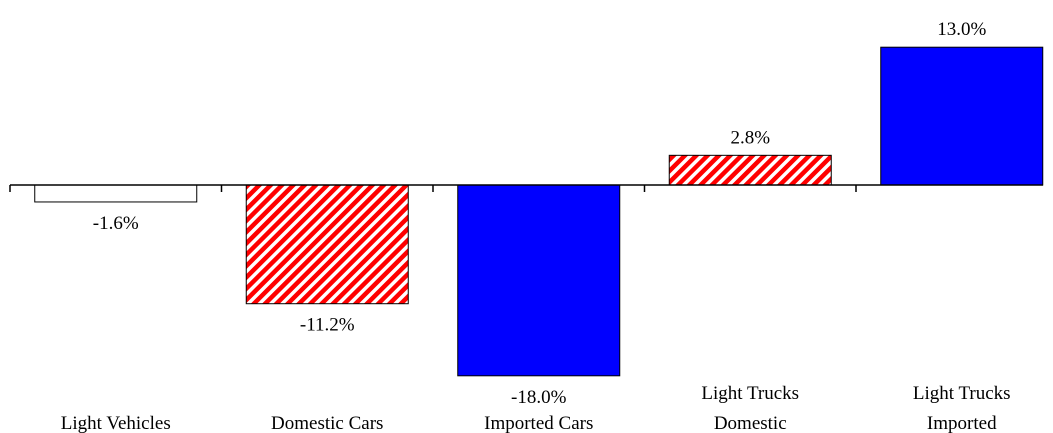 The image size is (1053, 433). I want to click on data-label: -11.2%, so click(327, 325).